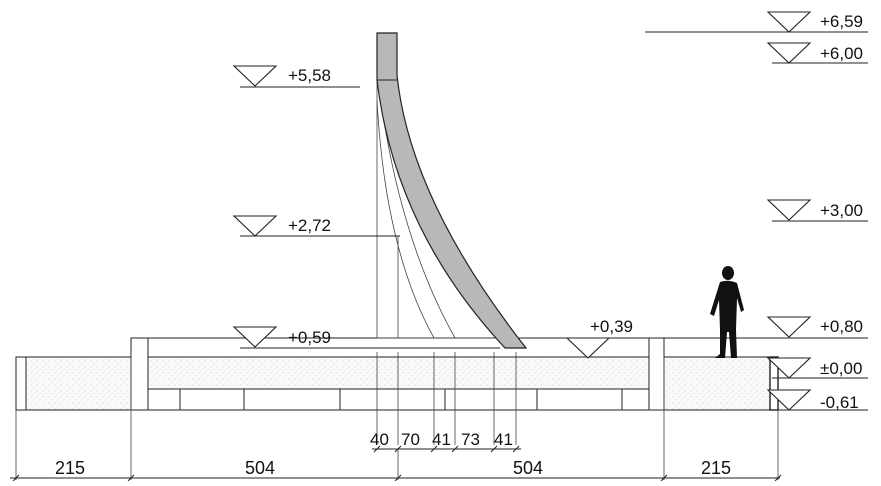 The height and width of the screenshot is (486, 881). Describe the element at coordinates (766, 327) in the screenshot. I see `level-marker-right-080: +0,80` at that location.